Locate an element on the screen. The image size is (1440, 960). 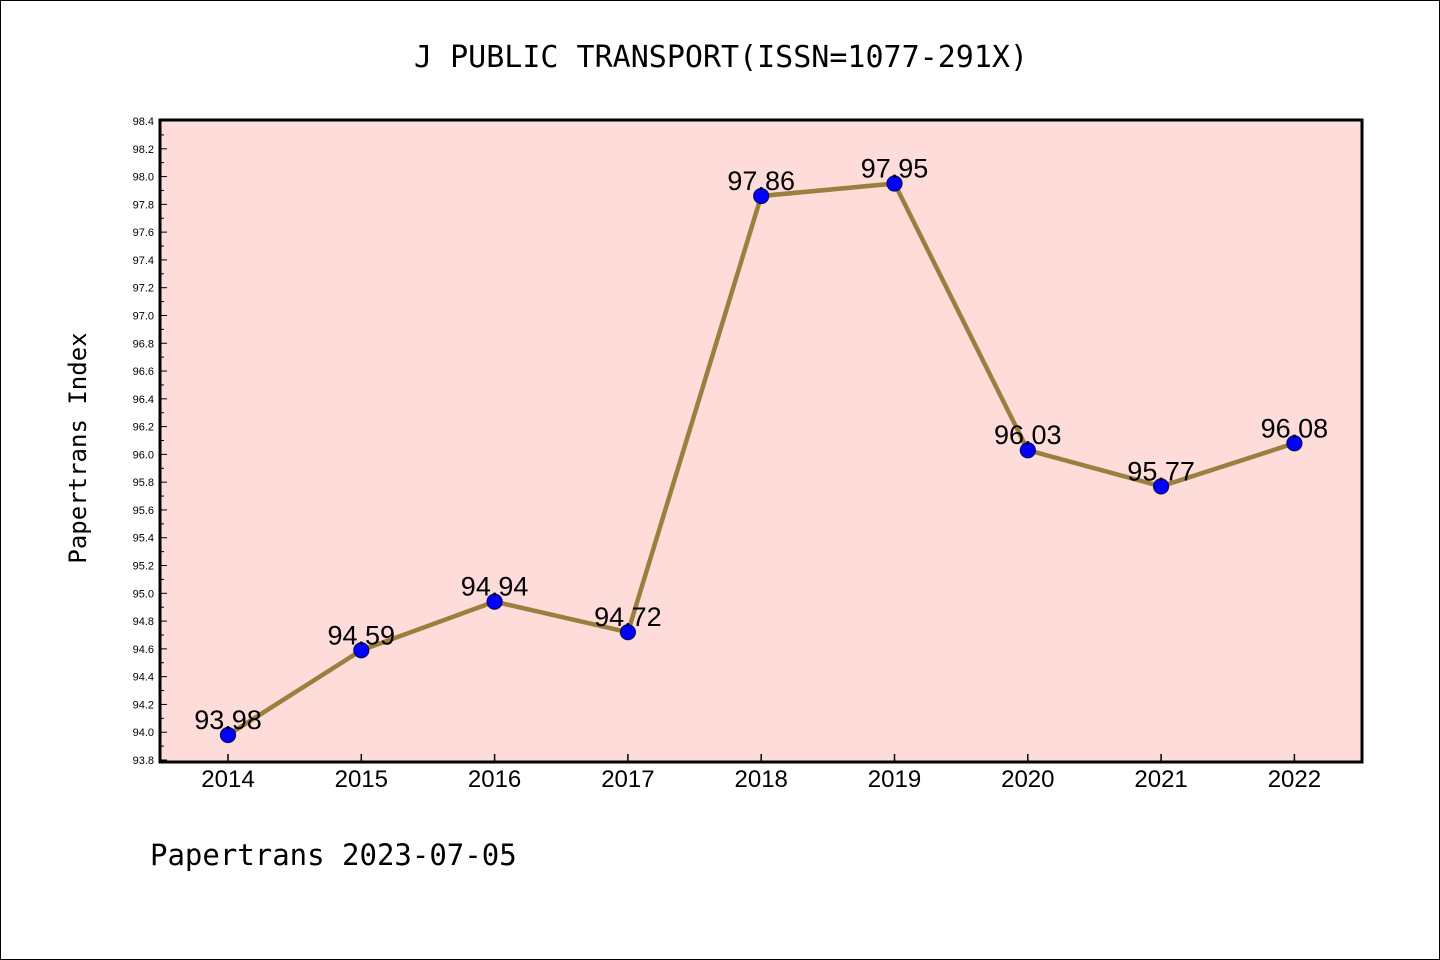
x-axis: 2014 2015 2016 2017 2018 2019 2020 2021 2022 is located at coordinates (761, 773).